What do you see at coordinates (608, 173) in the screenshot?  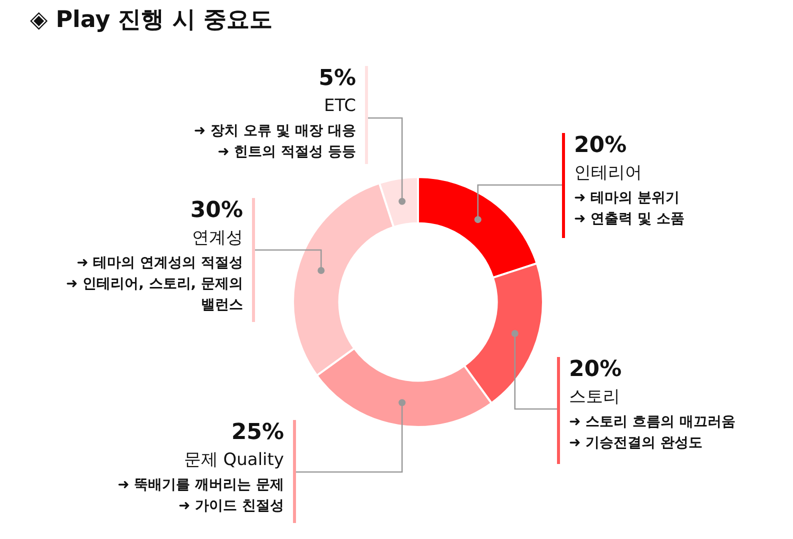 I see `slice-label: 인테리어` at bounding box center [608, 173].